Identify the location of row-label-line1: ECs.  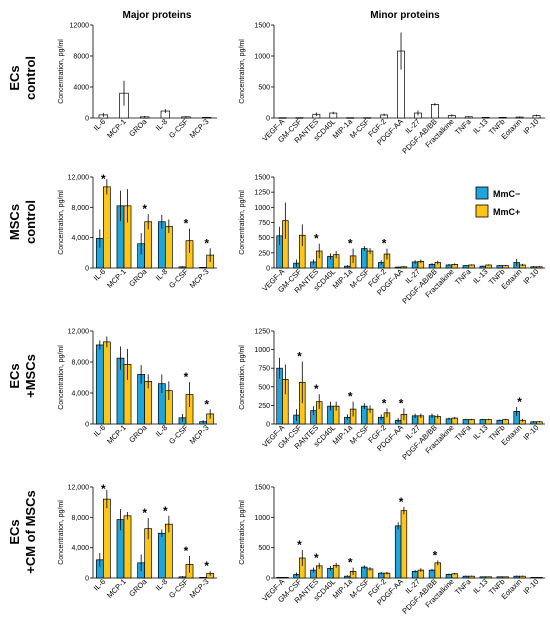
(14, 77).